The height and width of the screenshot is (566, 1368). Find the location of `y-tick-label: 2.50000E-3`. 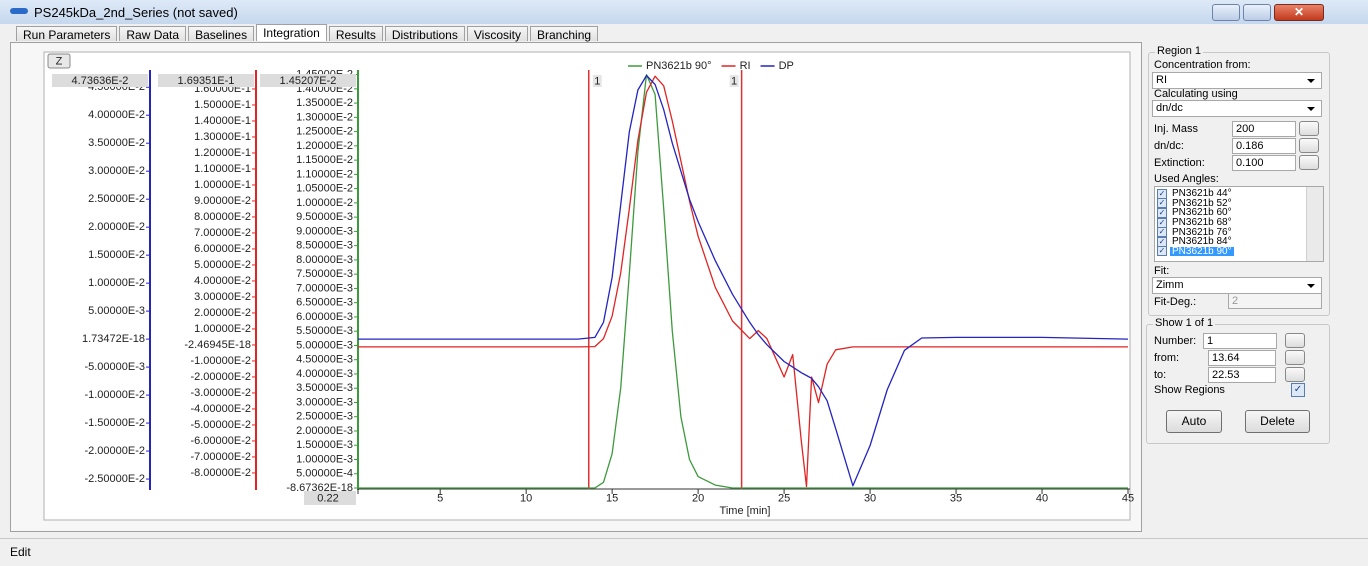

y-tick-label: 2.50000E-3 is located at coordinates (324, 417).